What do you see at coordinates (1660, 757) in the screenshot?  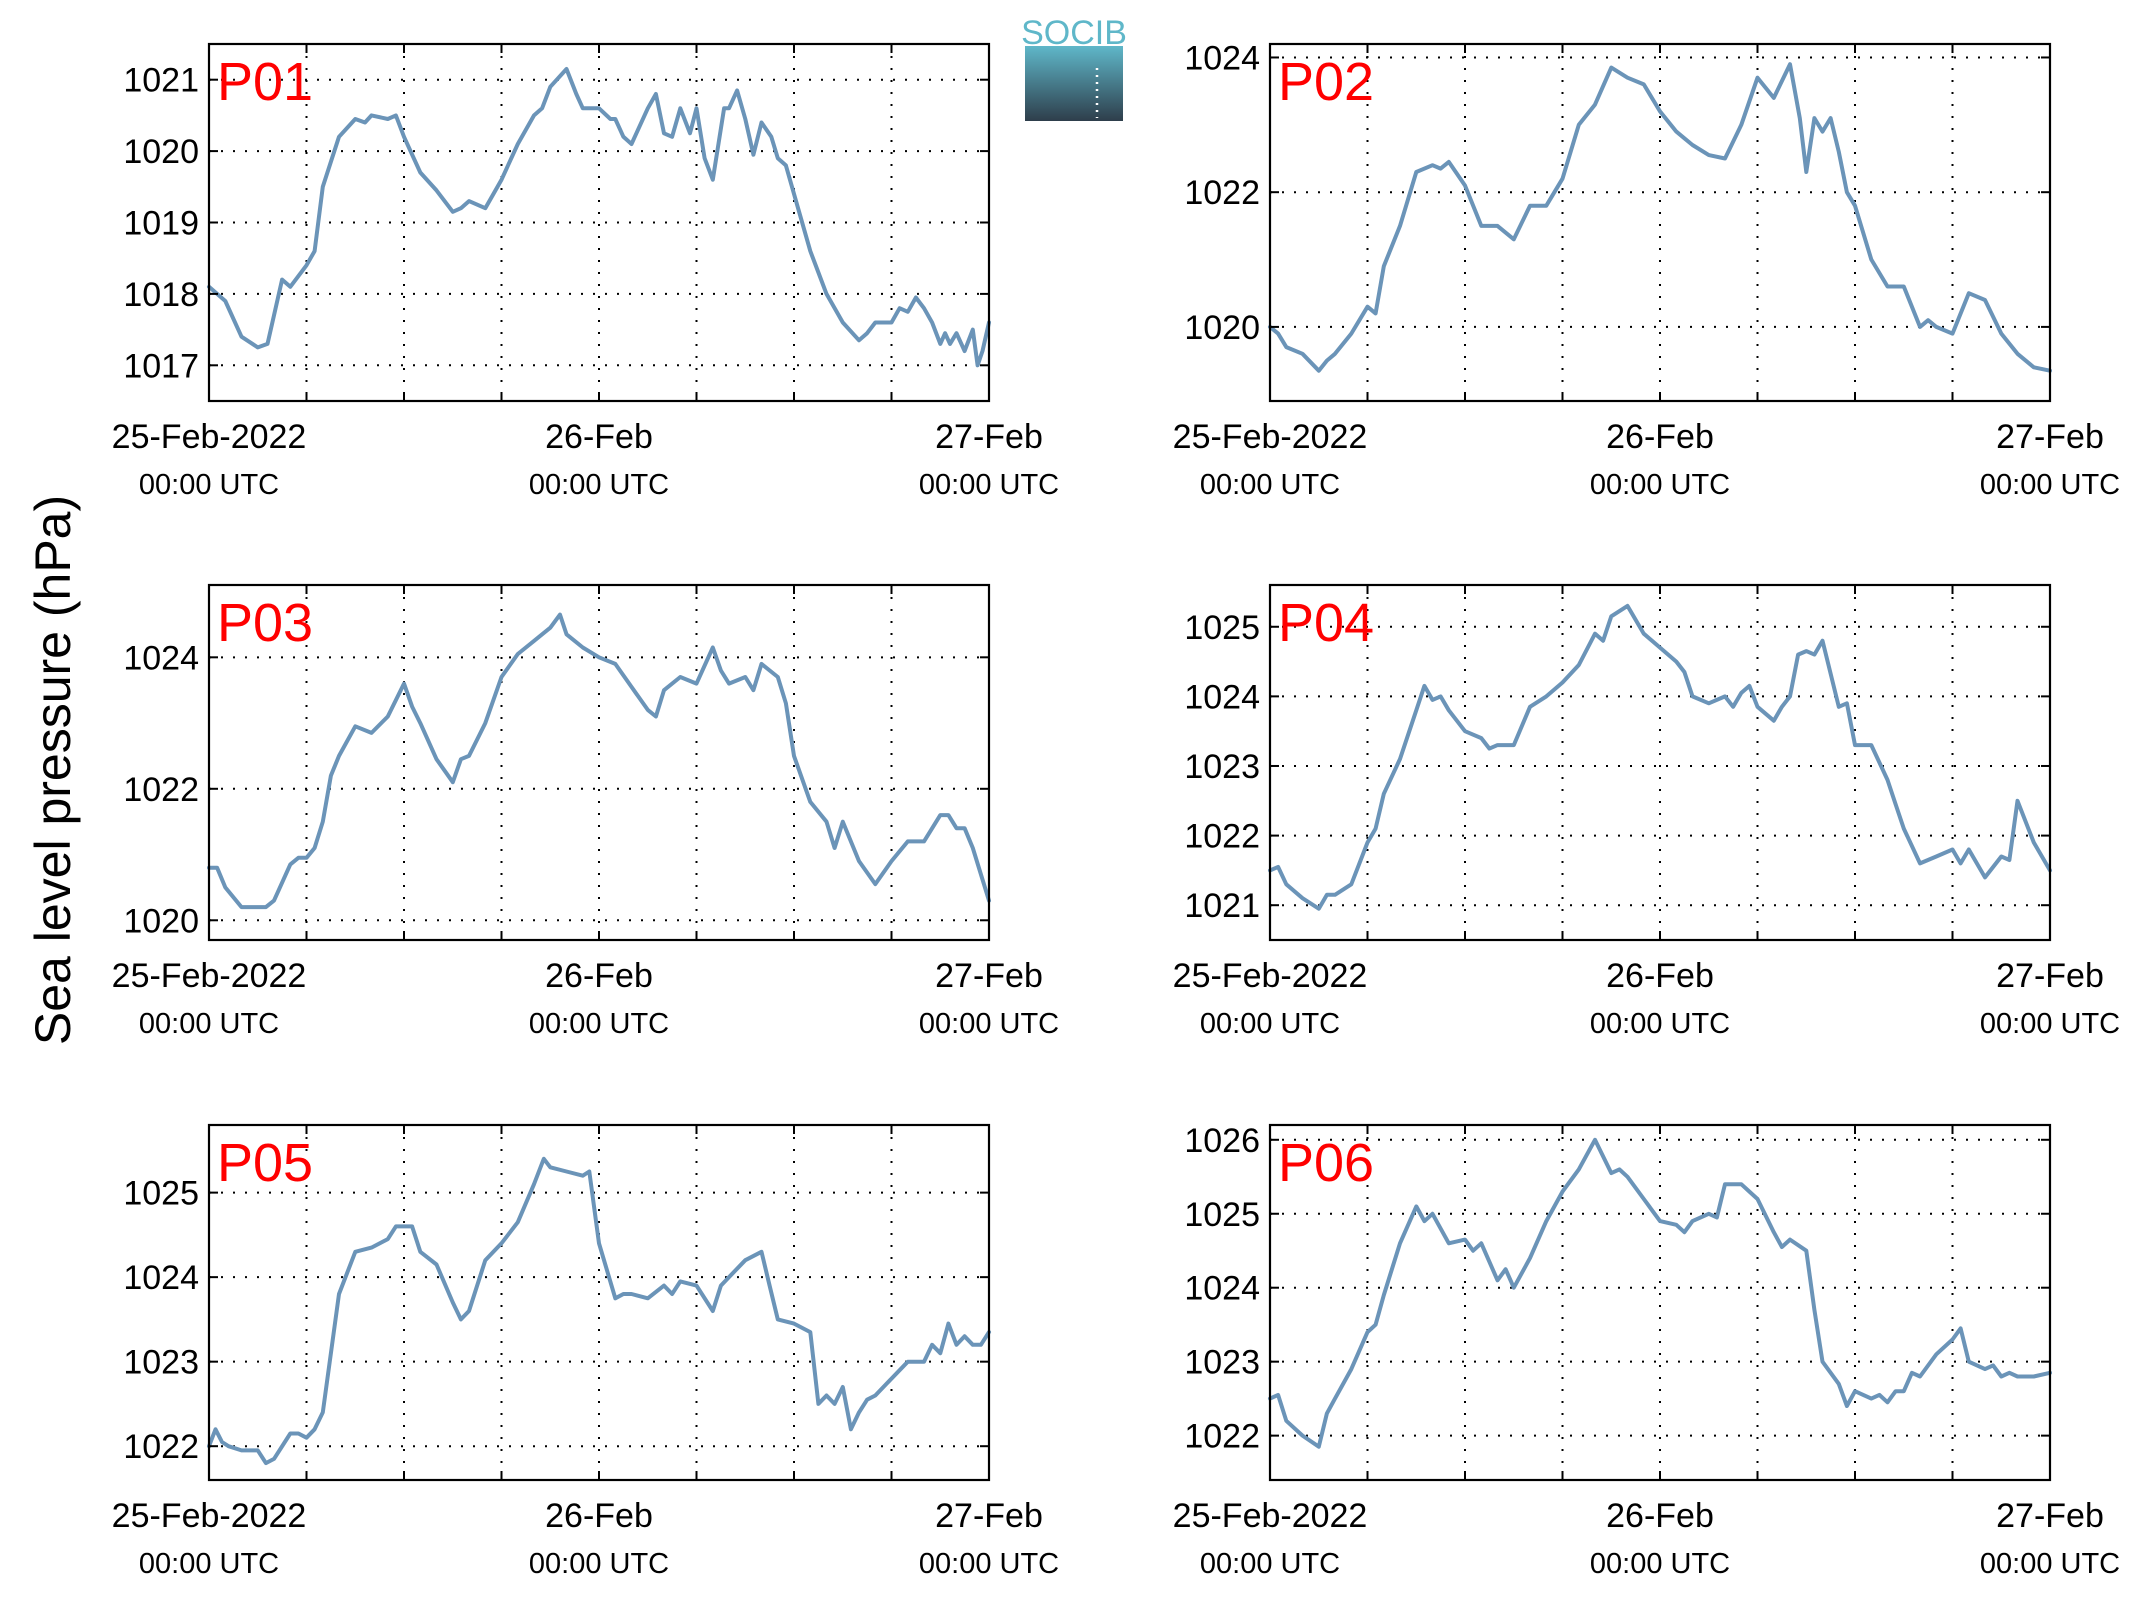 I see `series-line-p04` at bounding box center [1660, 757].